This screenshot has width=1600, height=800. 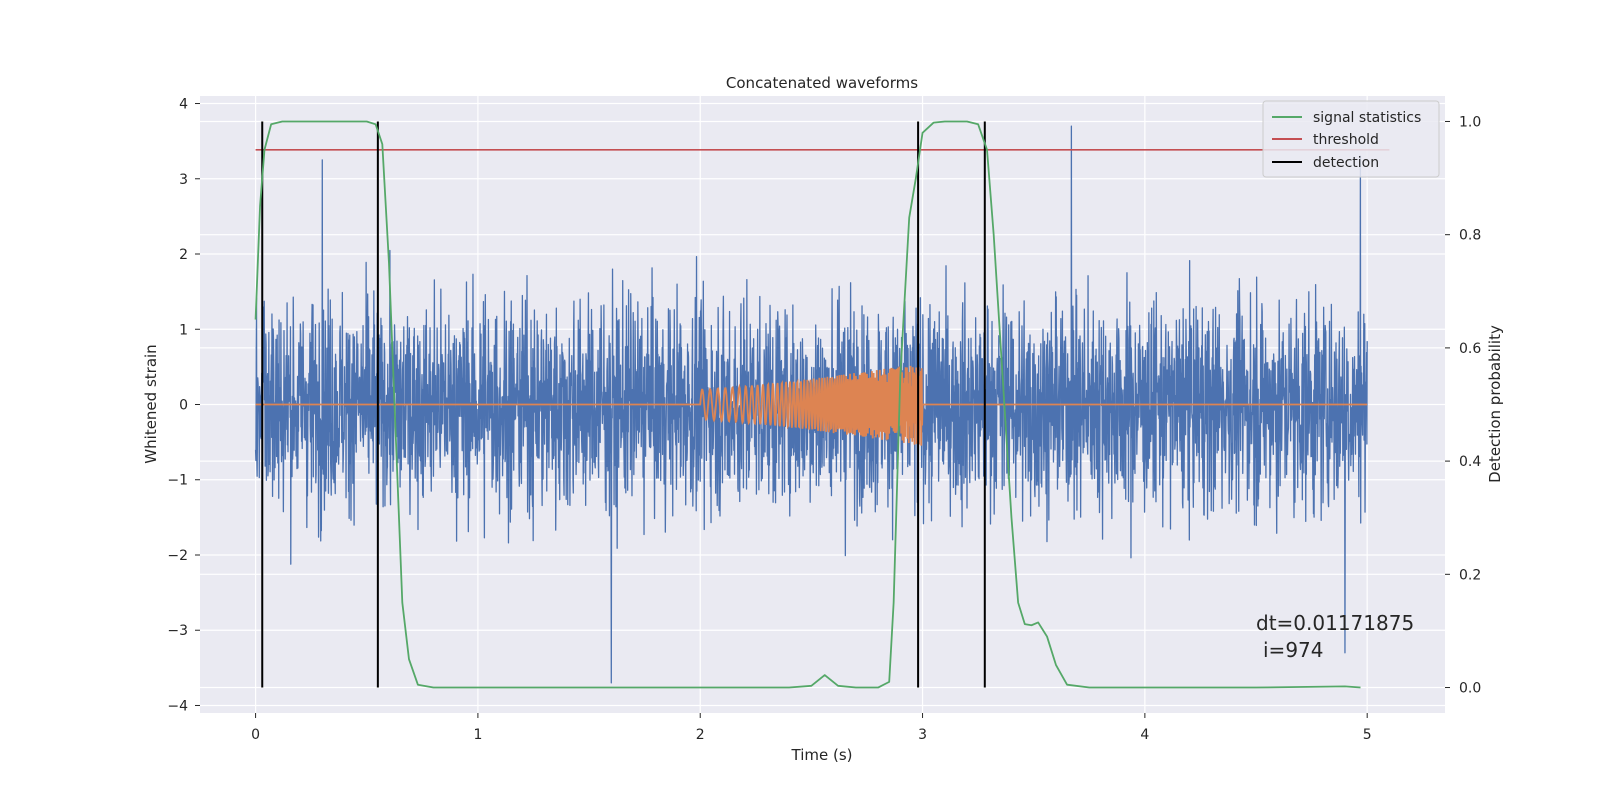 I want to click on y-tick-label: 4, so click(x=183, y=105).